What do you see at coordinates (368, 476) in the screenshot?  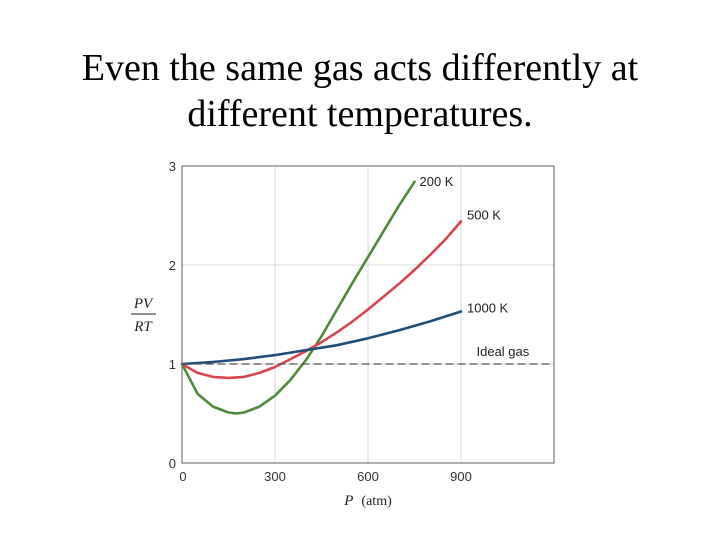 I see `x-tick-label: 600` at bounding box center [368, 476].